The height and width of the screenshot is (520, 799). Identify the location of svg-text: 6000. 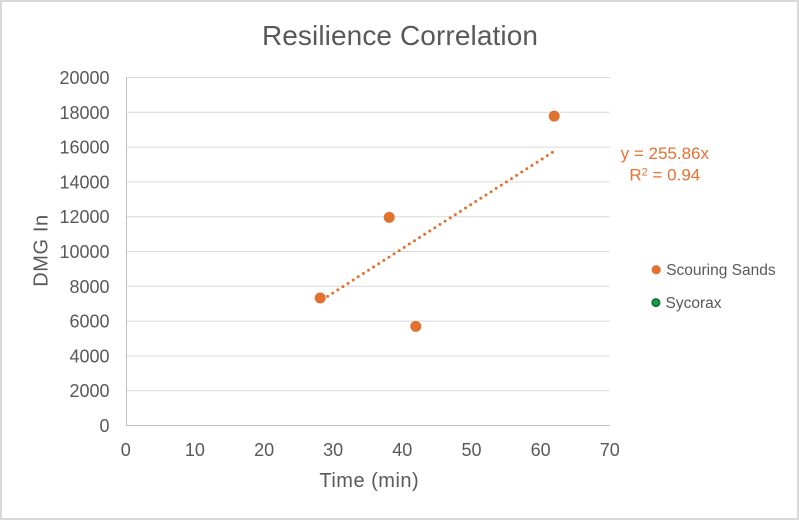
(89, 322).